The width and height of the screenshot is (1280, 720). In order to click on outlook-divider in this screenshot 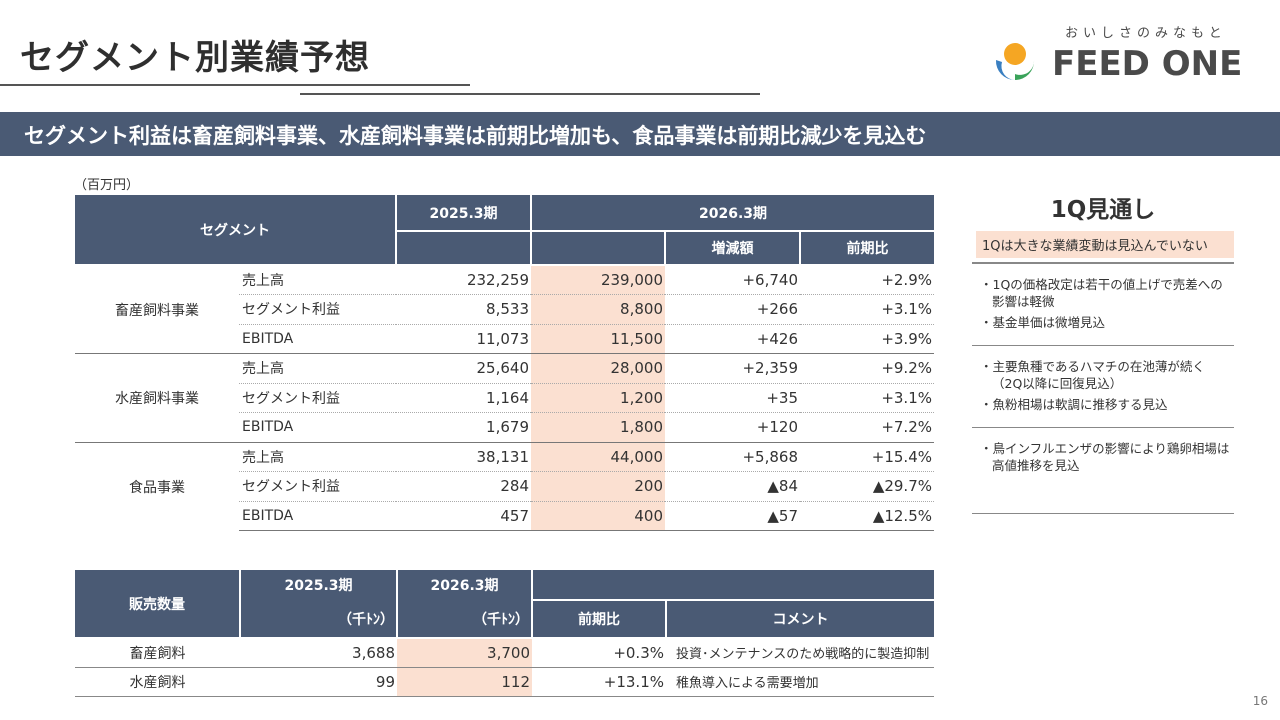, I will do `click(1103, 263)`.